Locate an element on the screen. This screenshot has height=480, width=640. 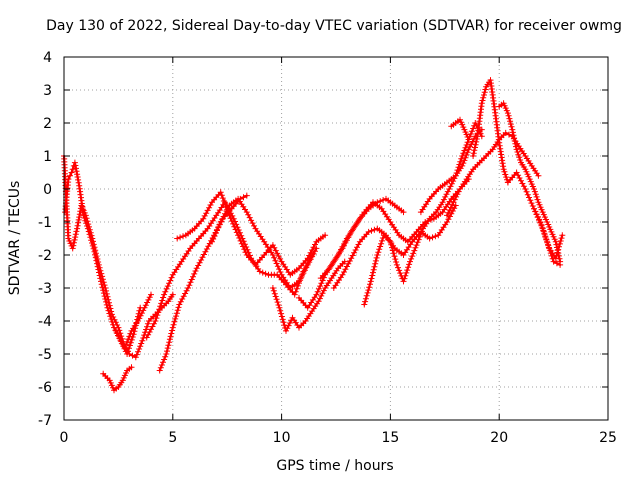
y-tick-label: 2 is located at coordinates (47, 124).